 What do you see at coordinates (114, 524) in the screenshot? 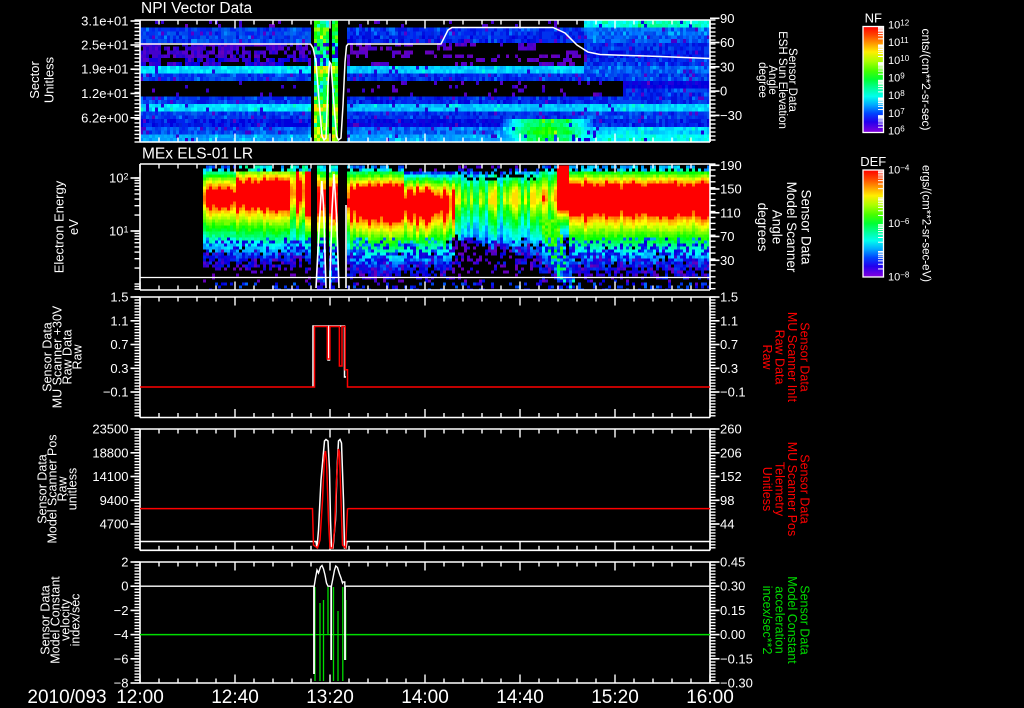
I see `svg-text: 4700` at bounding box center [114, 524].